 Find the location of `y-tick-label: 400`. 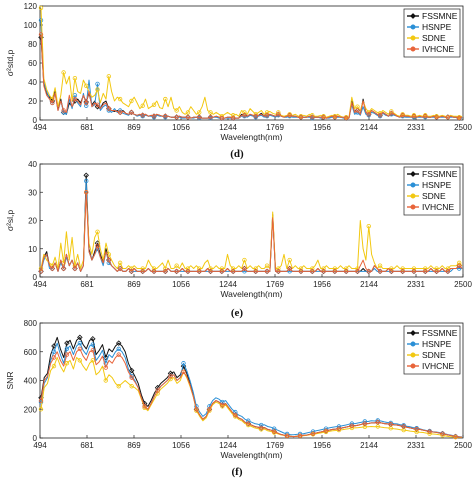

y-tick-label: 400 is located at coordinates (31, 381).